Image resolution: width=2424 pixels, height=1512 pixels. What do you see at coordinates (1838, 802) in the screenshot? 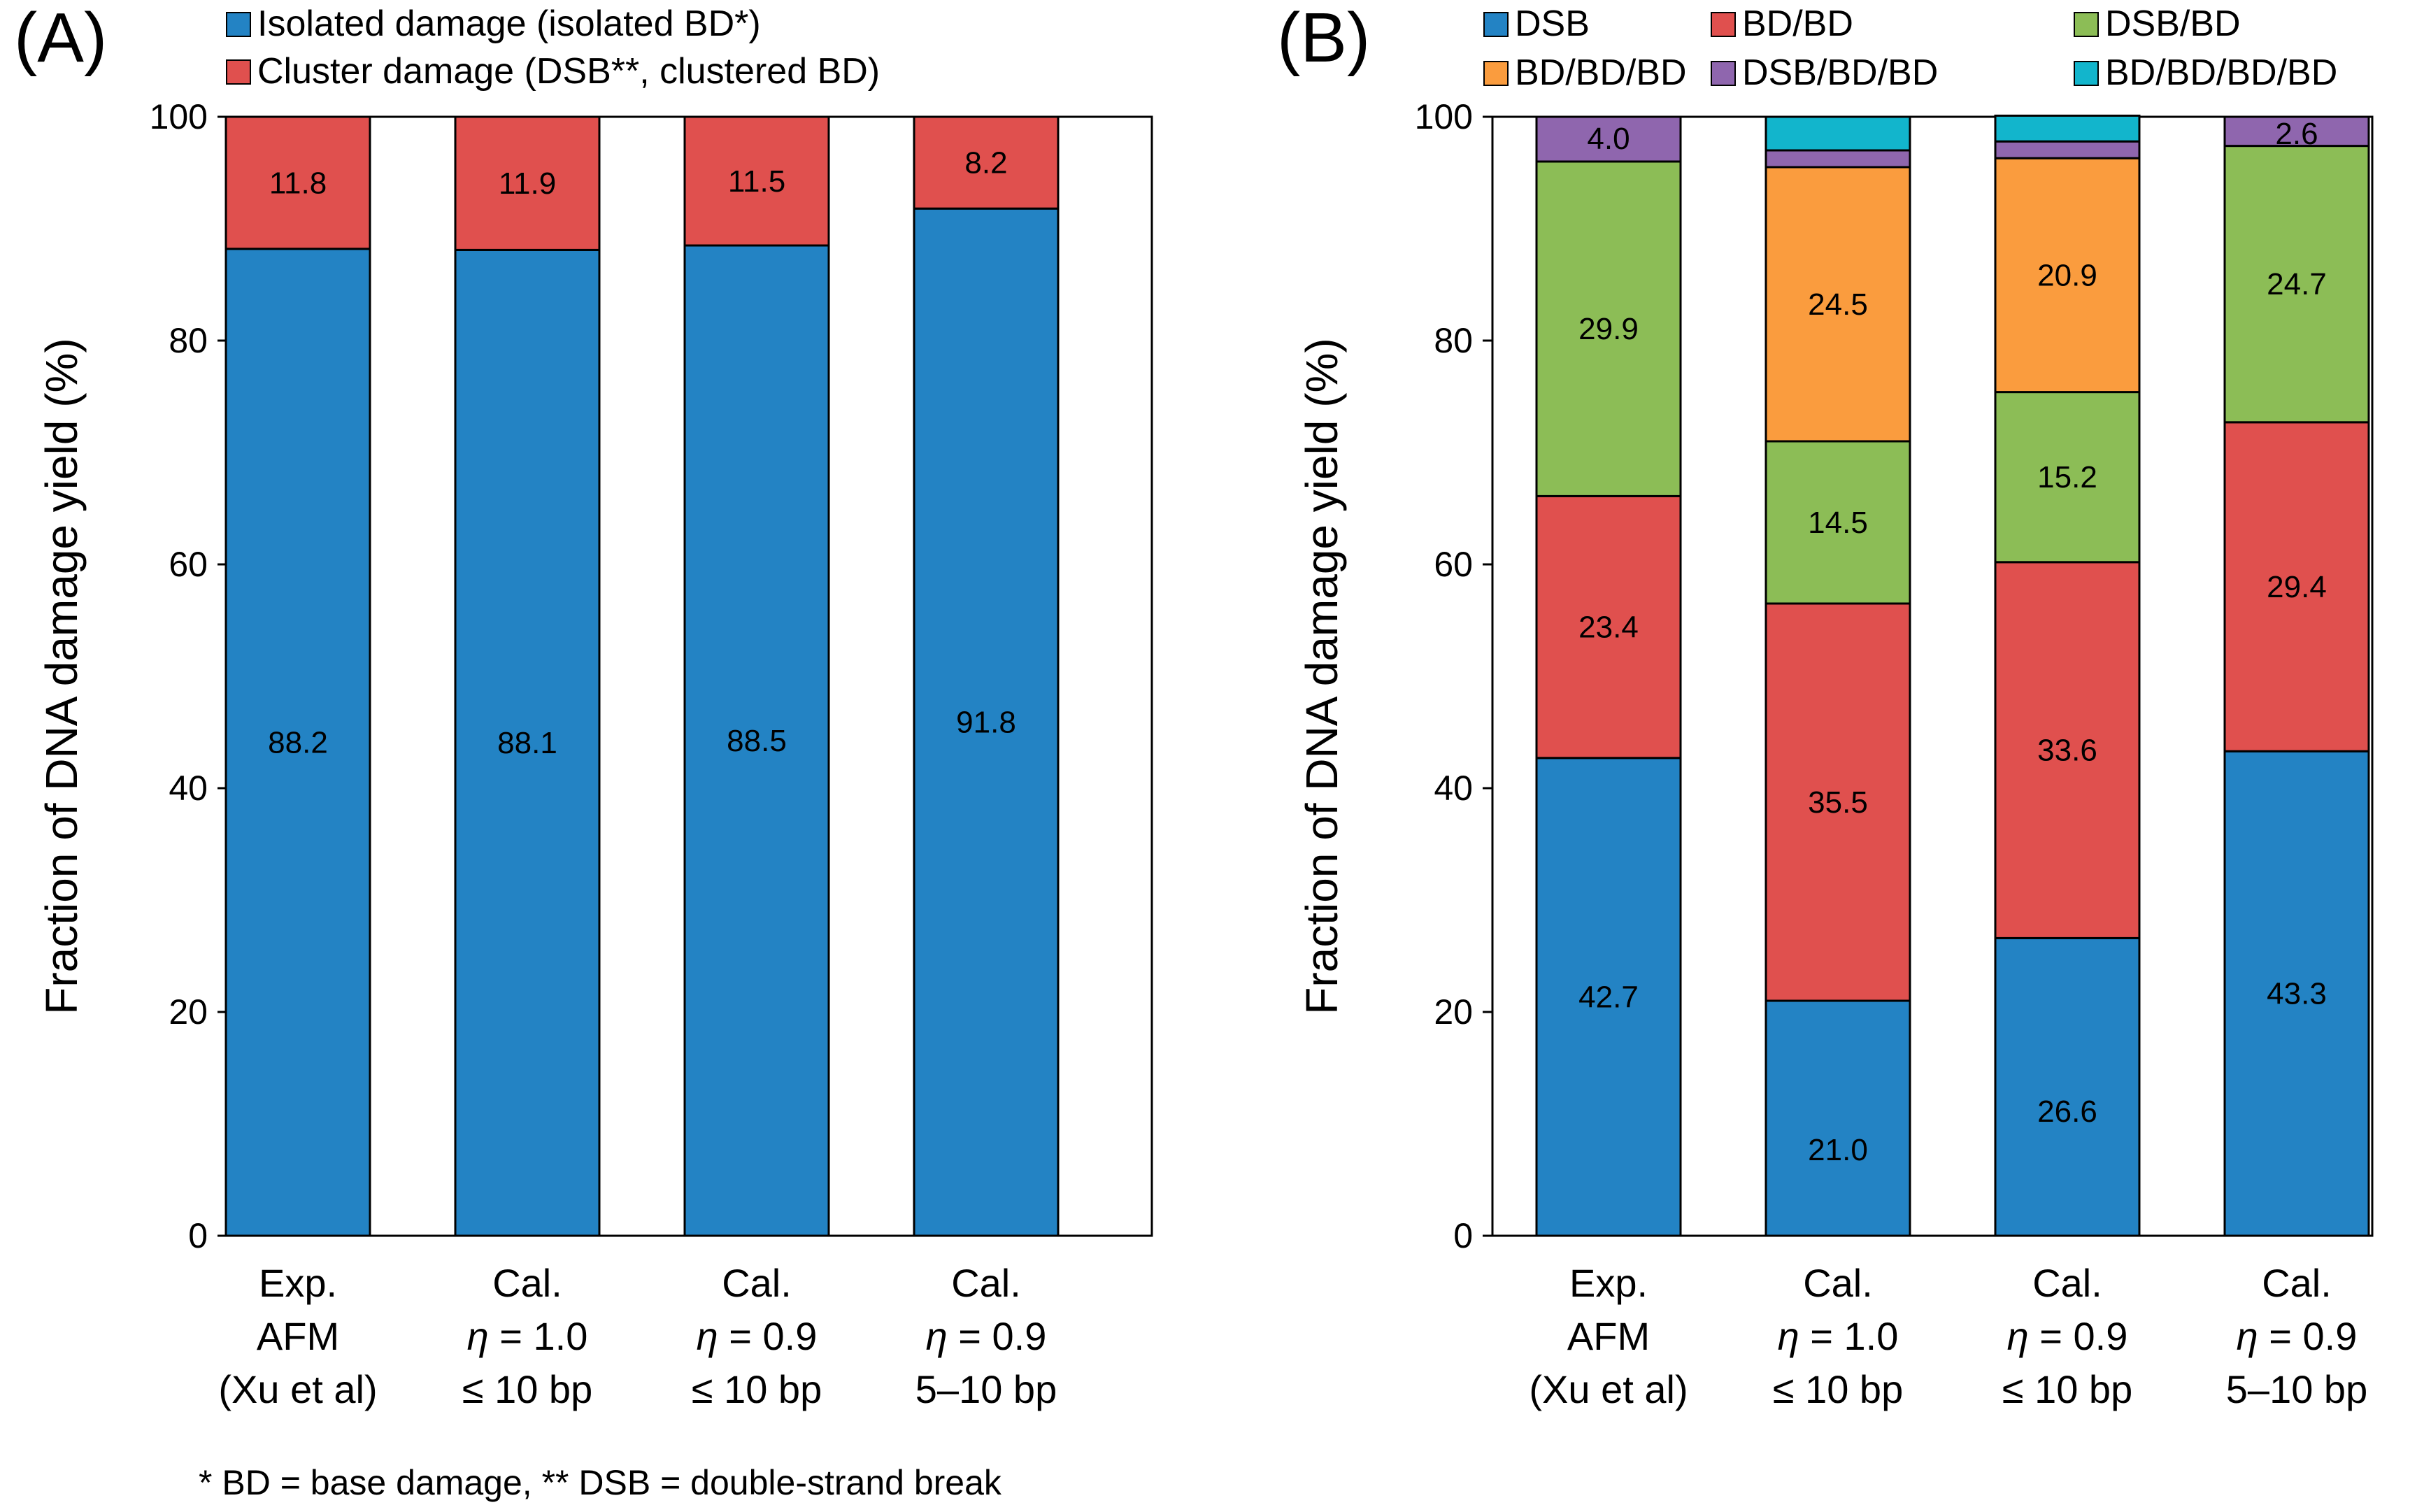
I see `data-label-b-1-1: 35.5` at bounding box center [1838, 802].